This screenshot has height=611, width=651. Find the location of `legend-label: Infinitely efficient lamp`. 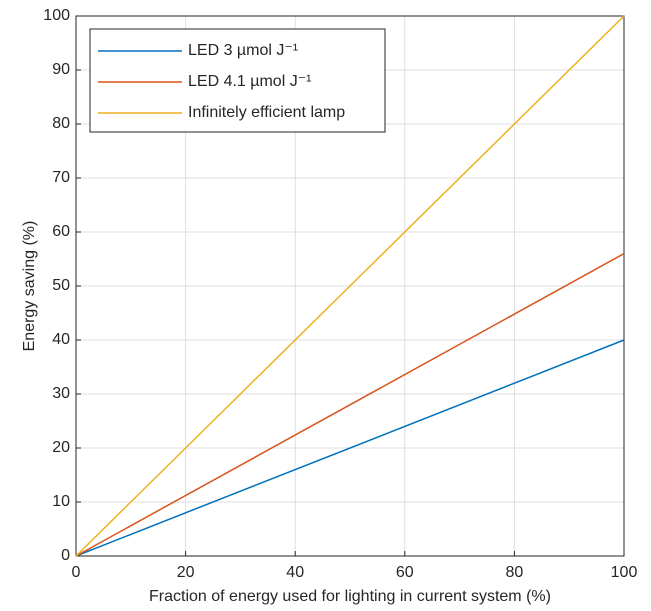

legend-label: Infinitely efficient lamp is located at coordinates (266, 112).